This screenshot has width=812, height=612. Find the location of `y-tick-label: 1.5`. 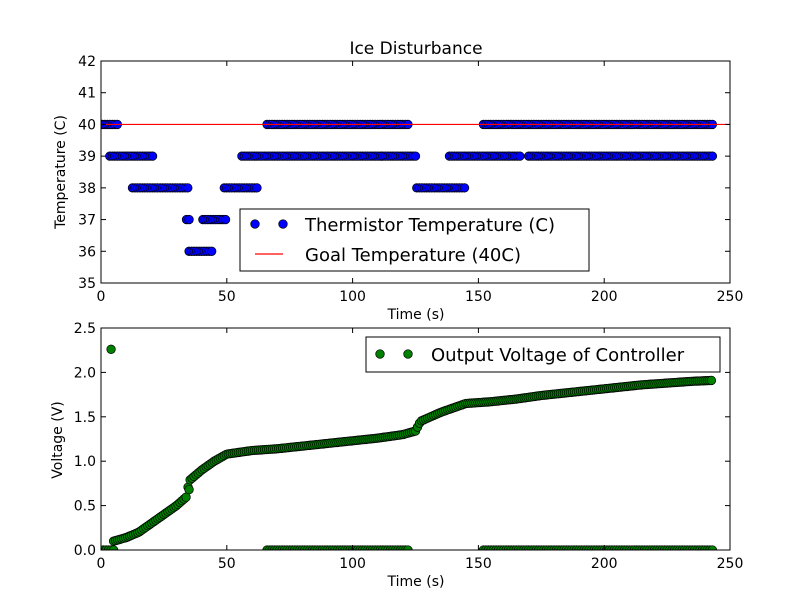

y-tick-label: 1.5 is located at coordinates (85, 418).